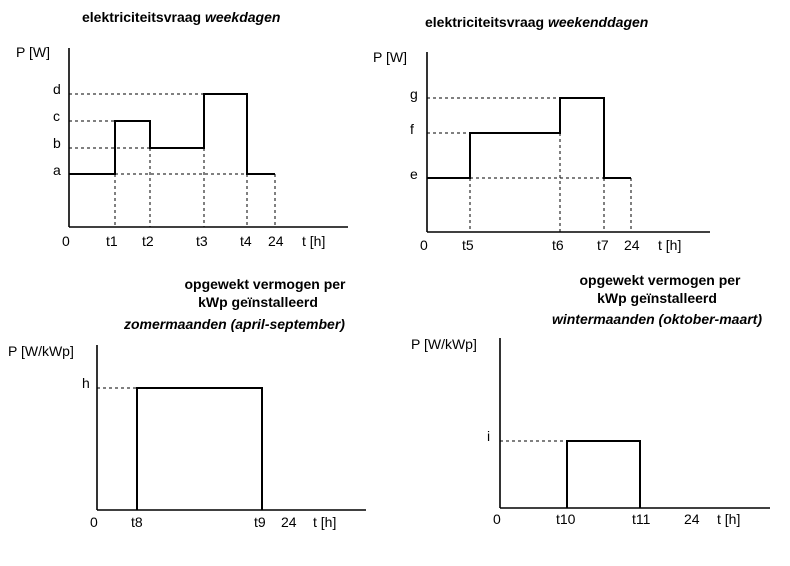  What do you see at coordinates (112, 241) in the screenshot?
I see `tick-t1: t1` at bounding box center [112, 241].